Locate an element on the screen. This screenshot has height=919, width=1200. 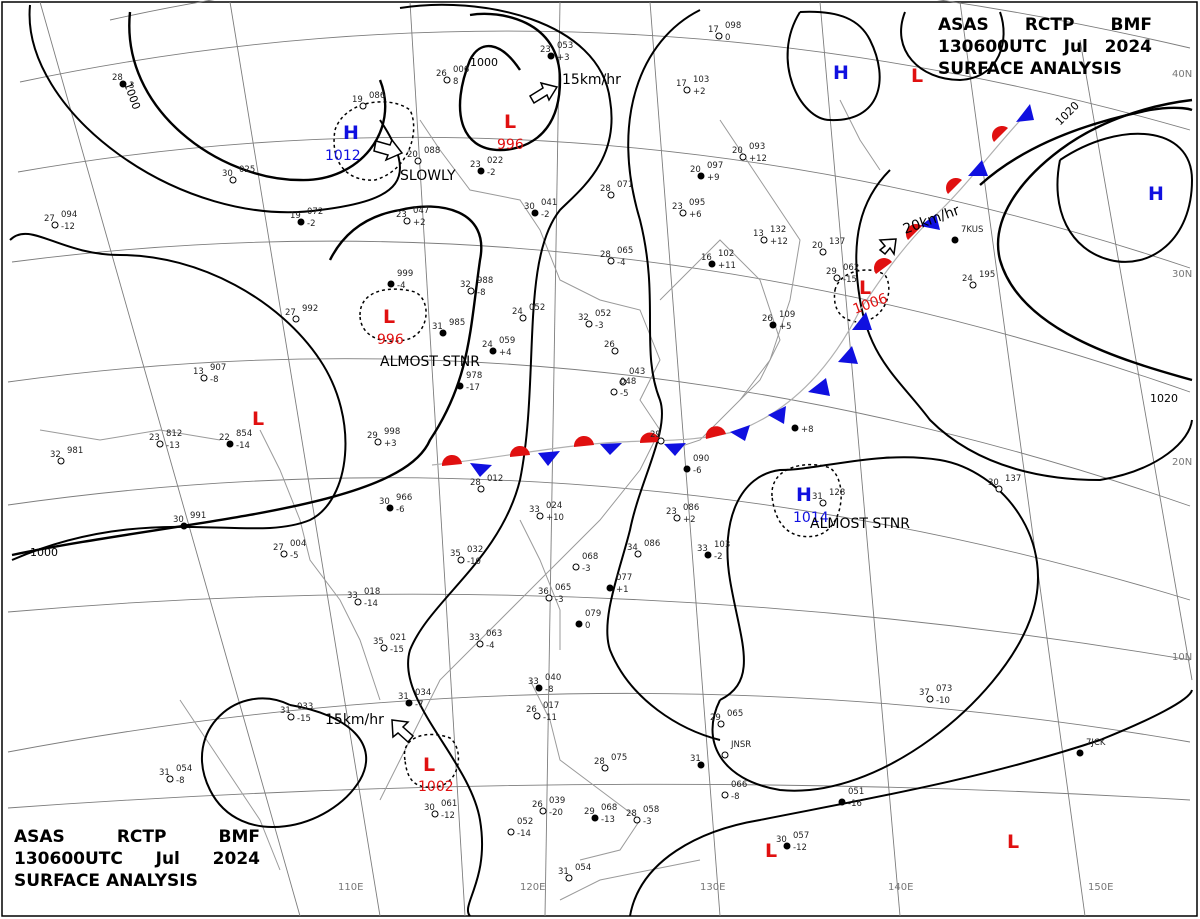
station-temperature: 23 is located at coordinates (545, 50).